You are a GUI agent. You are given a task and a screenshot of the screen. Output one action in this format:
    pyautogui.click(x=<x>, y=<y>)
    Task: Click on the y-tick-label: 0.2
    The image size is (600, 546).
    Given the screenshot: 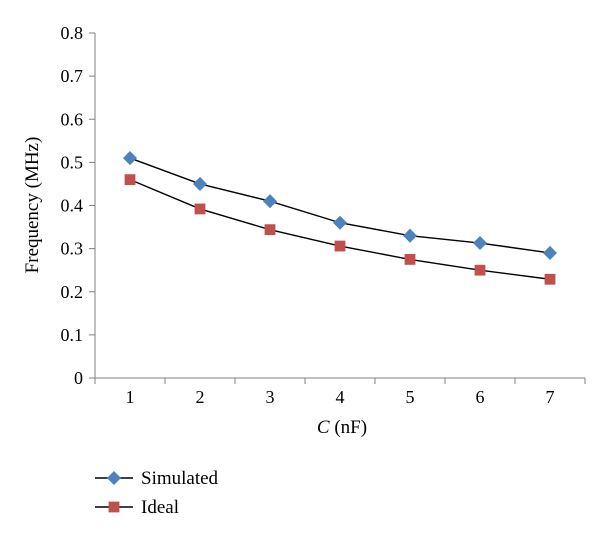 What is the action you would take?
    pyautogui.click(x=72, y=292)
    